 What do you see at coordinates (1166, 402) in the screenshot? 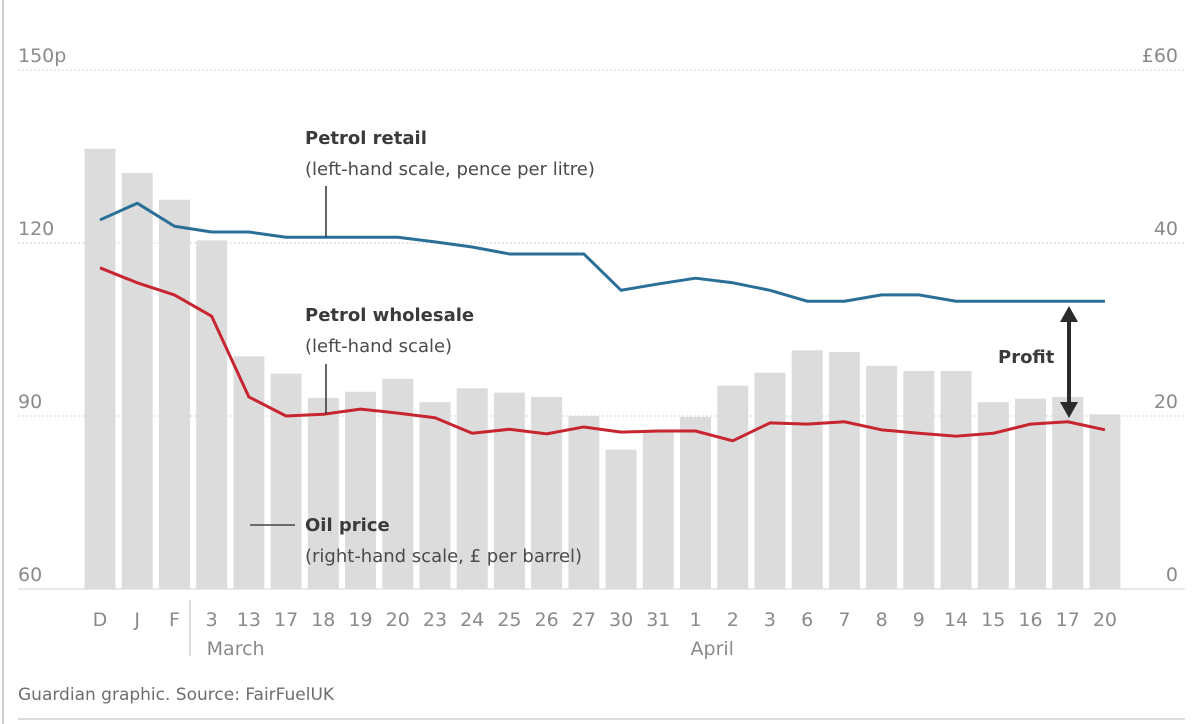
I see `right-tick-label: 20` at bounding box center [1166, 402].